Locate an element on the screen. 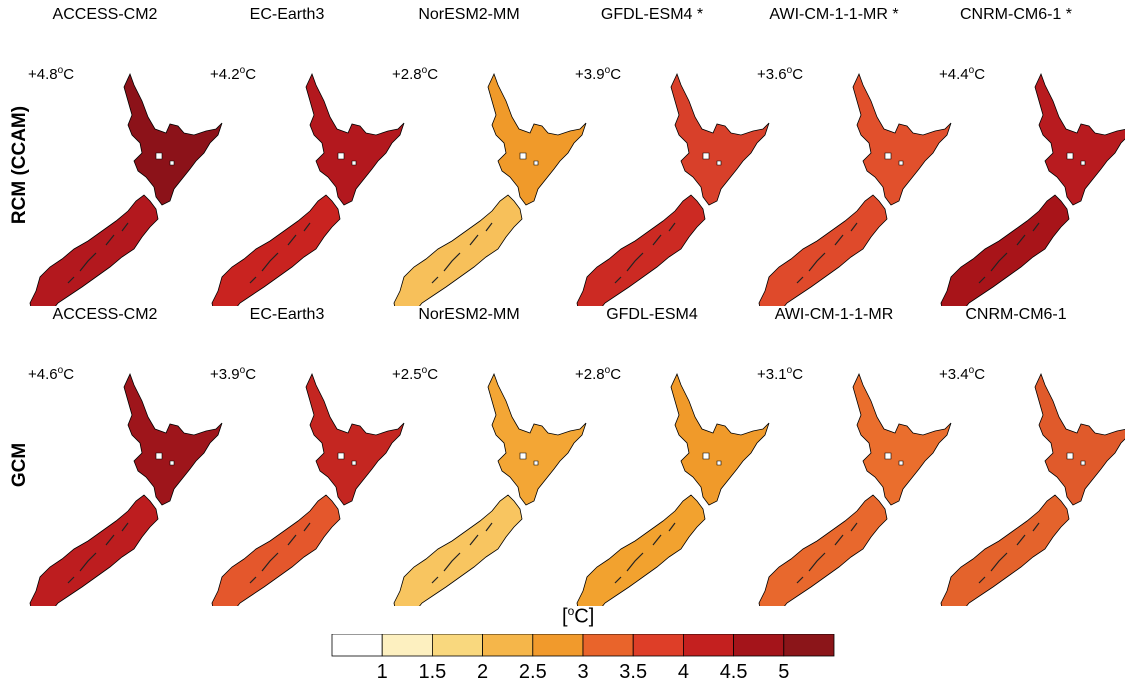  colorbar-tick-label: 1.5 is located at coordinates (432, 672).